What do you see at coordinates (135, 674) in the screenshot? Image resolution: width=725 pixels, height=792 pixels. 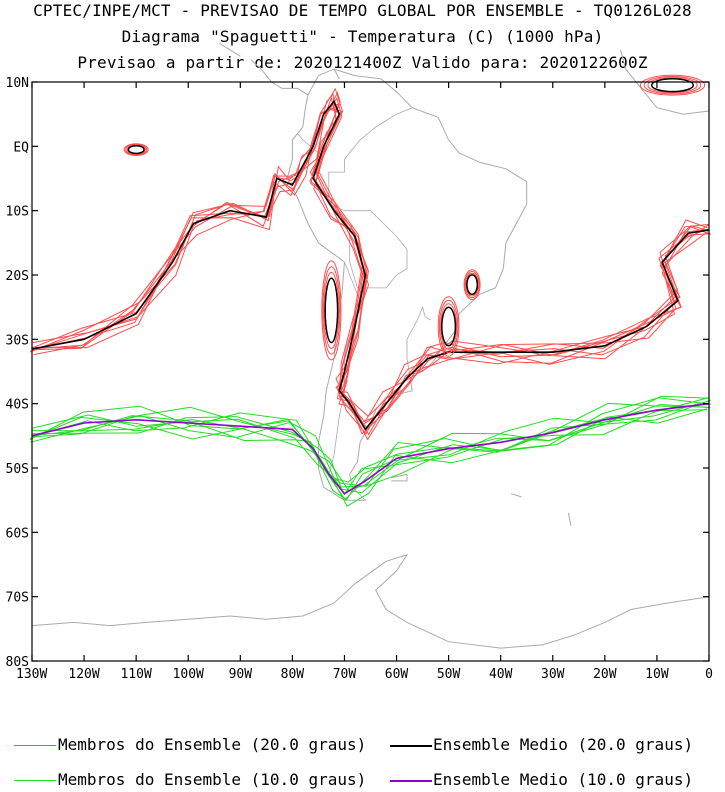 I see `longitude-tick-label: 110W` at bounding box center [135, 674].